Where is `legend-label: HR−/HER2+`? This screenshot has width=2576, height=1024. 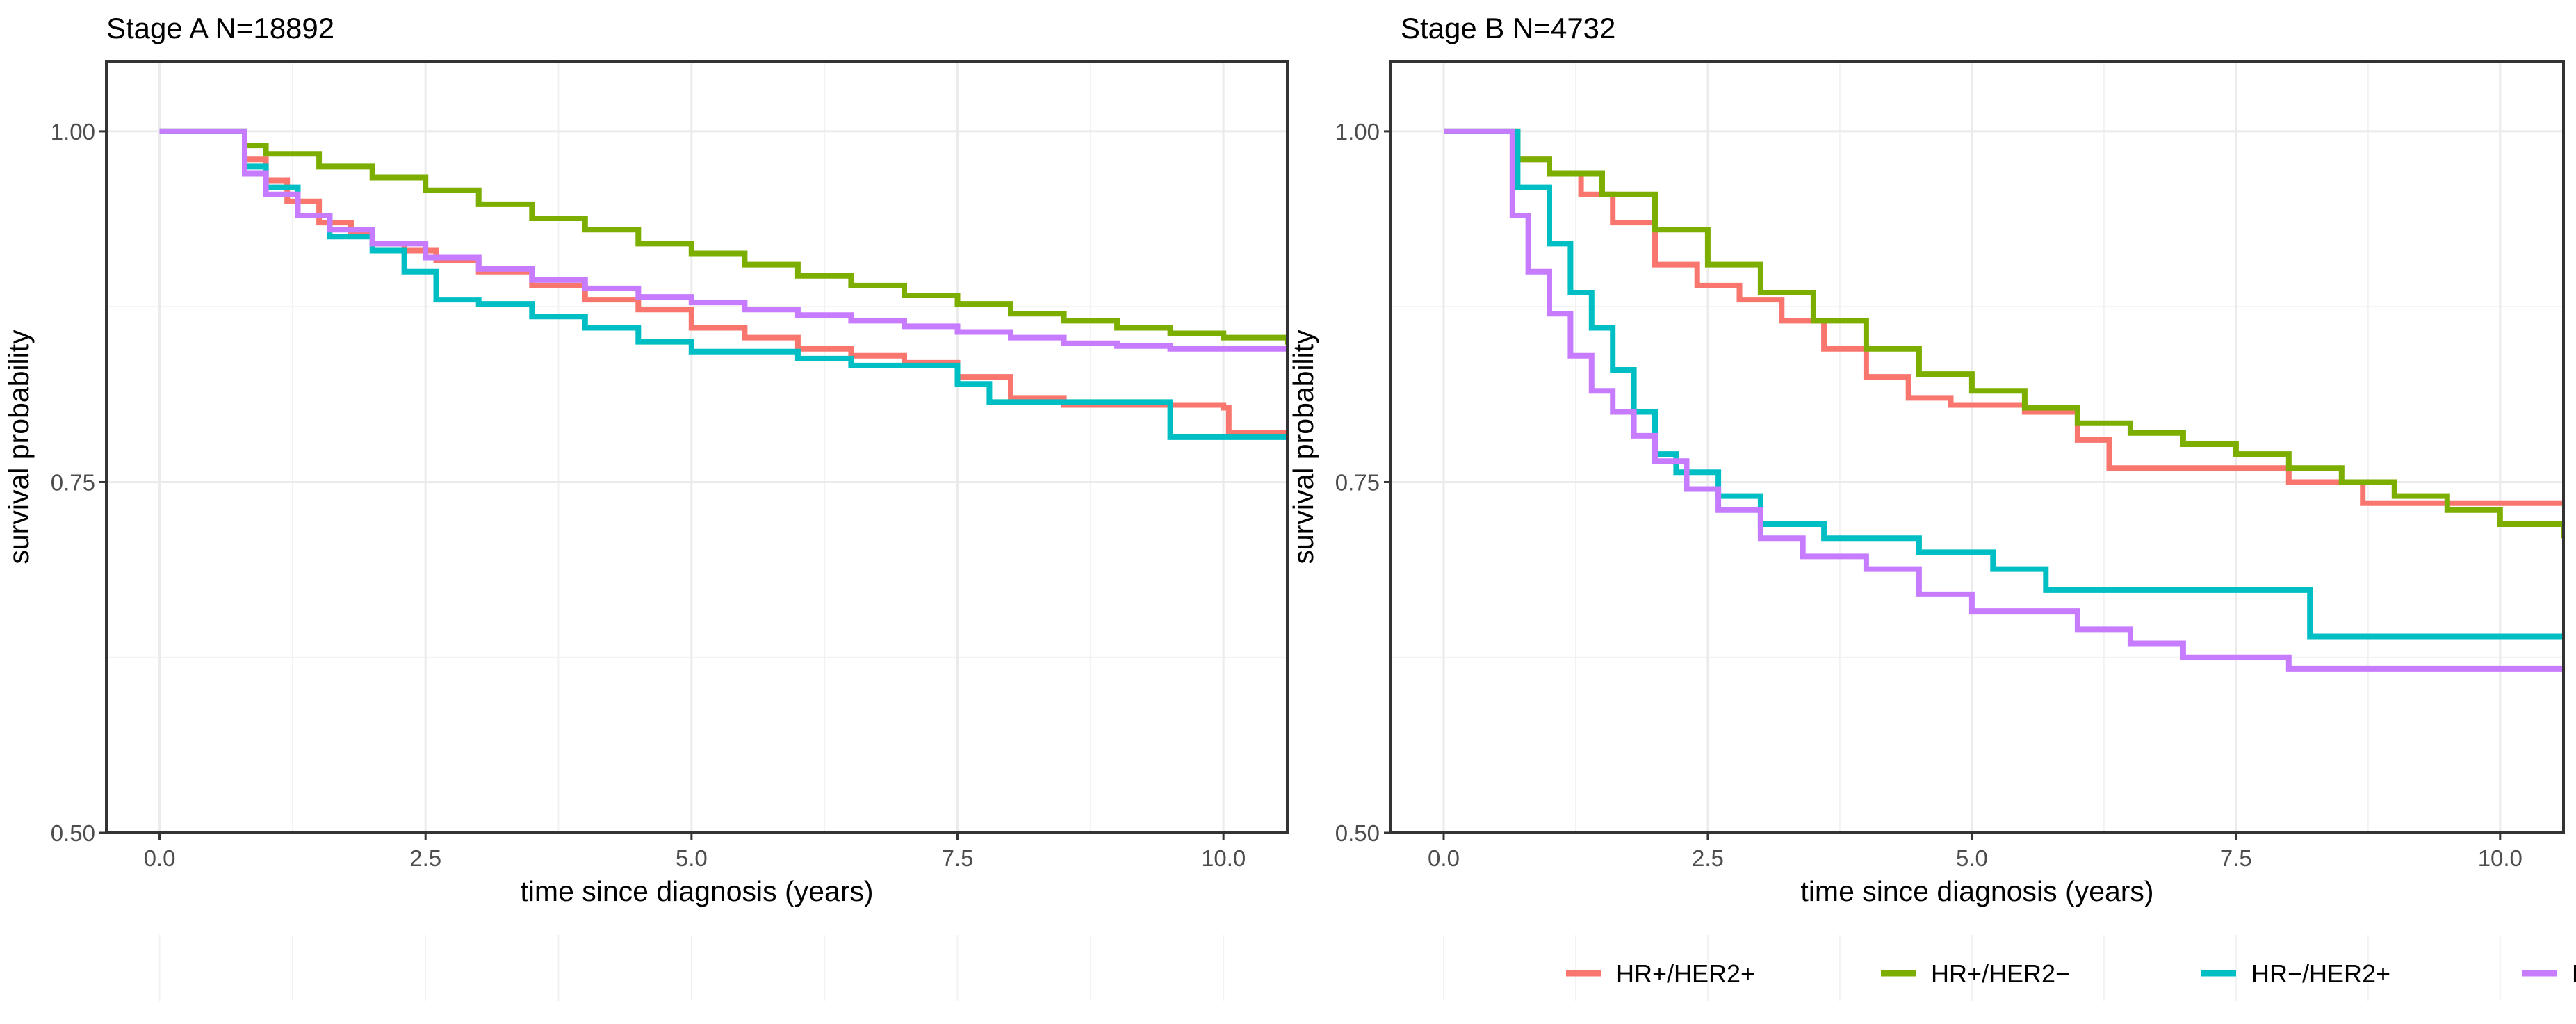
legend-label: HR−/HER2+ is located at coordinates (2320, 973).